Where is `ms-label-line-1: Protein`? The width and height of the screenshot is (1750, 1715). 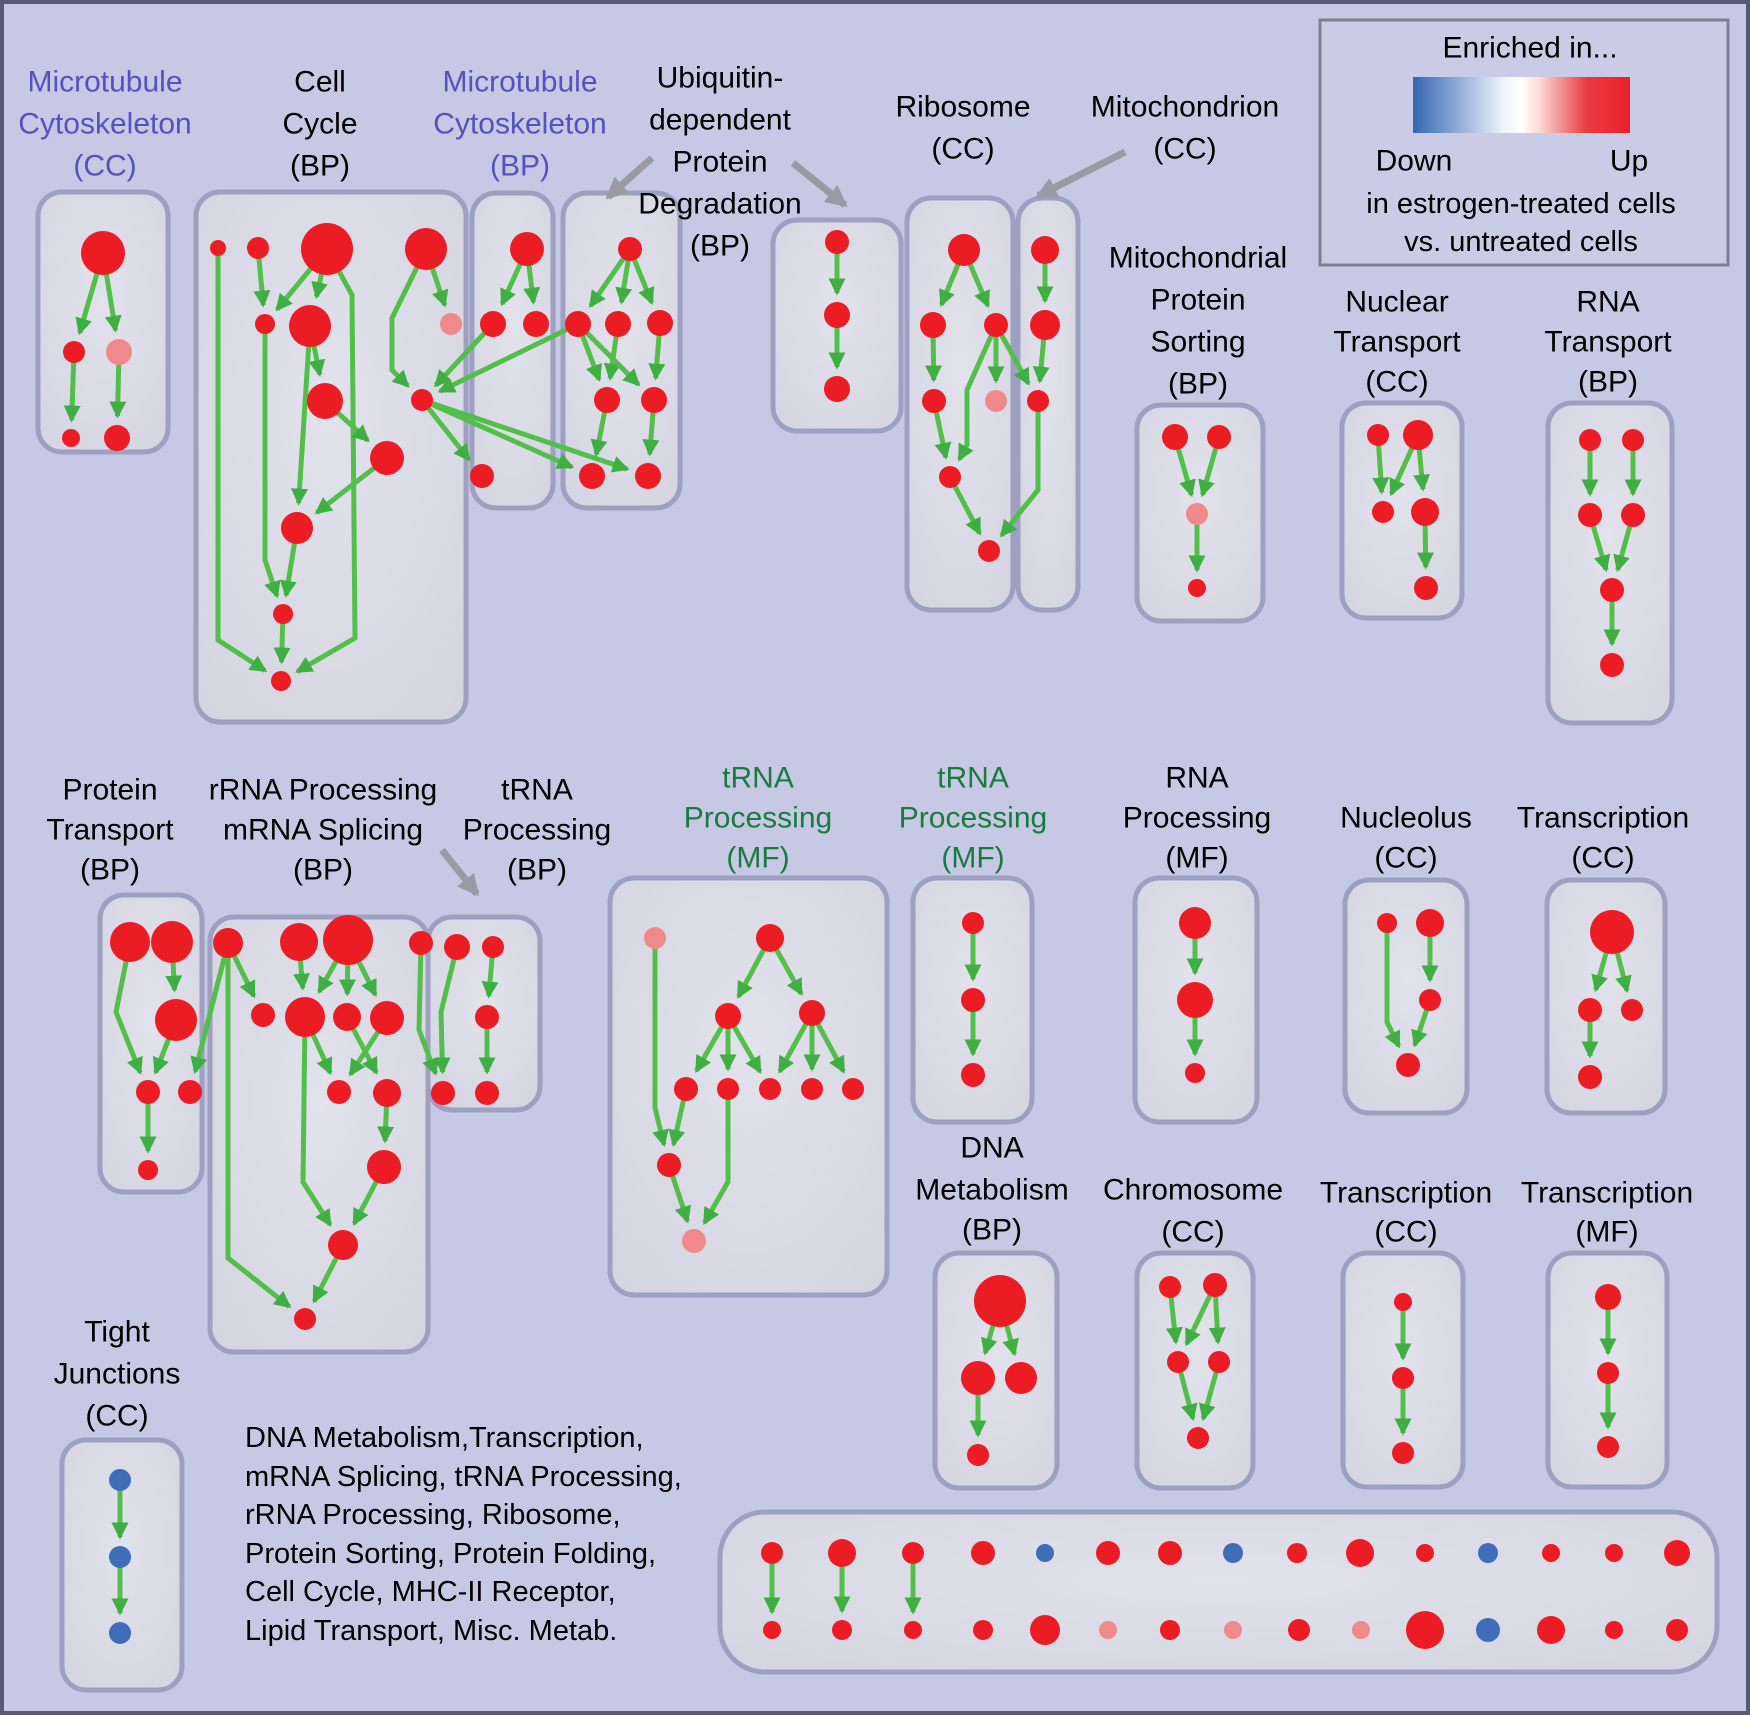 ms-label-line-1: Protein is located at coordinates (1197, 300).